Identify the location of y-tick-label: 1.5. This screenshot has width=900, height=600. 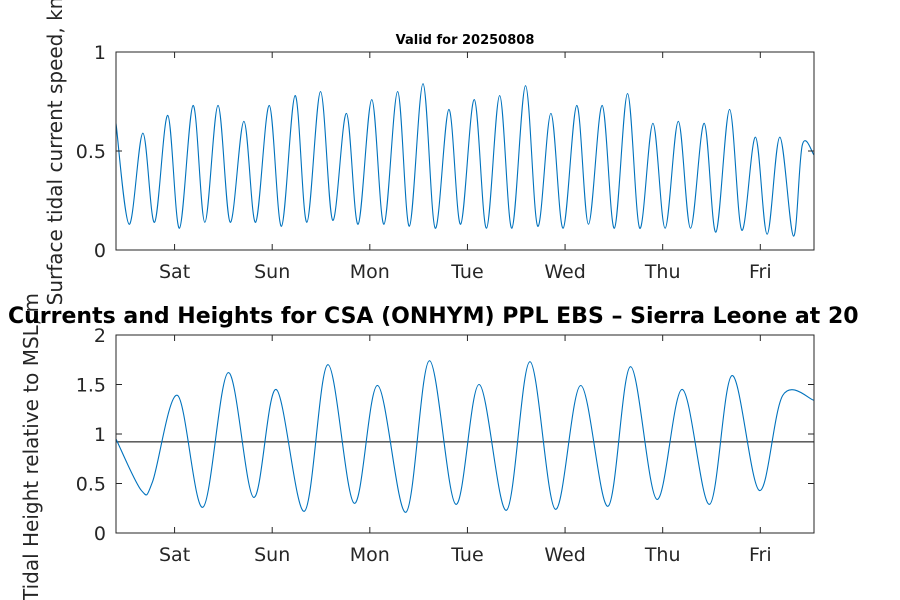
(91, 386).